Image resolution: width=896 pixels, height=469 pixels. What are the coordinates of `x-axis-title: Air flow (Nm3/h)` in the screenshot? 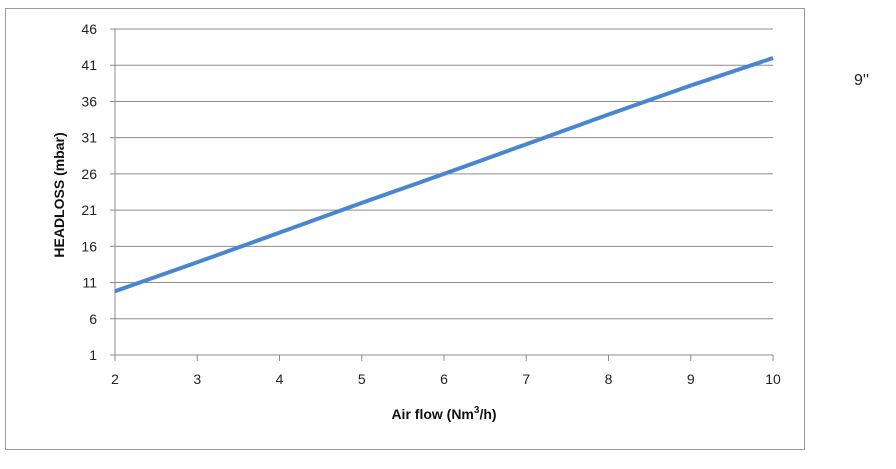 It's located at (443, 413).